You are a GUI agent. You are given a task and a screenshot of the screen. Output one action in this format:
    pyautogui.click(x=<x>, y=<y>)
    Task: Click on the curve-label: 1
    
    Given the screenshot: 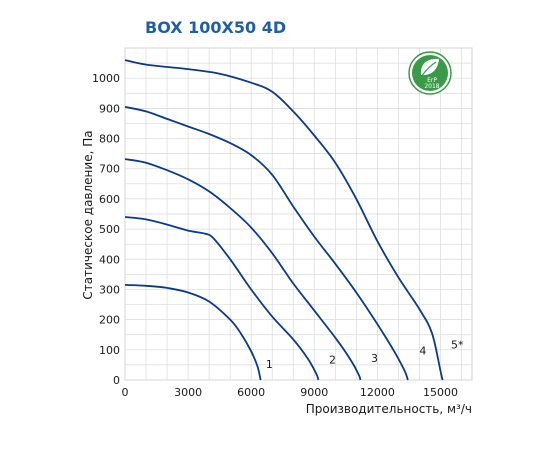 What is the action you would take?
    pyautogui.click(x=269, y=364)
    